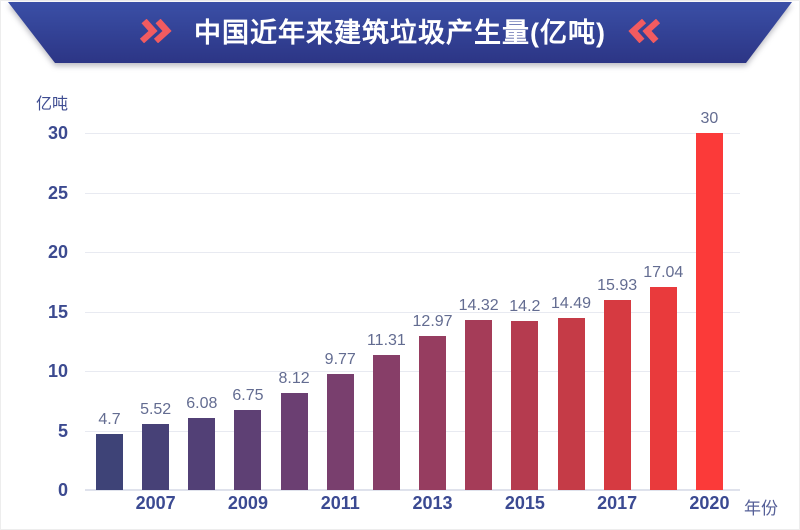 This screenshot has height=530, width=800. What do you see at coordinates (62, 490) in the screenshot?
I see `y-tick-label: 0` at bounding box center [62, 490].